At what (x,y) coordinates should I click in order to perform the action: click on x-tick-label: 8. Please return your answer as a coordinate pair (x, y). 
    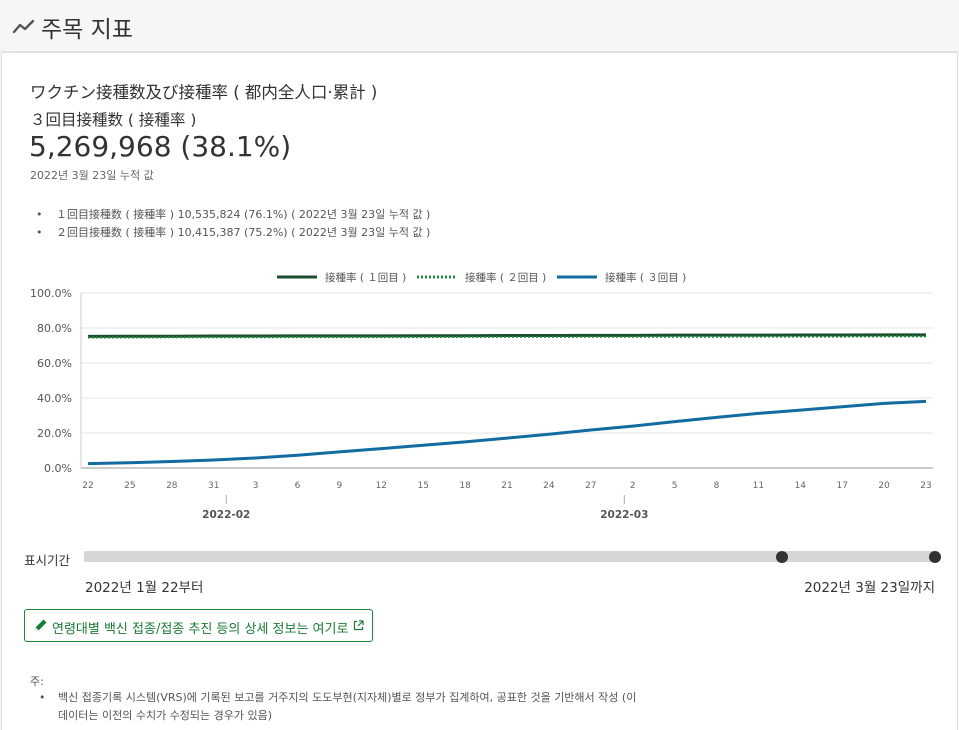
    Looking at the image, I should click on (717, 486).